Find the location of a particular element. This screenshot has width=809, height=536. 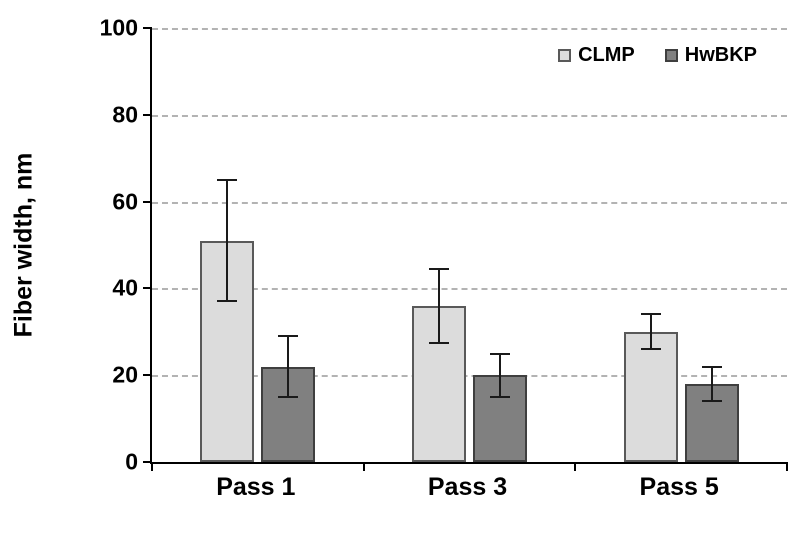

y-axis-tick-labels: 0 20 40 60 80 100 is located at coordinates (69, 244).